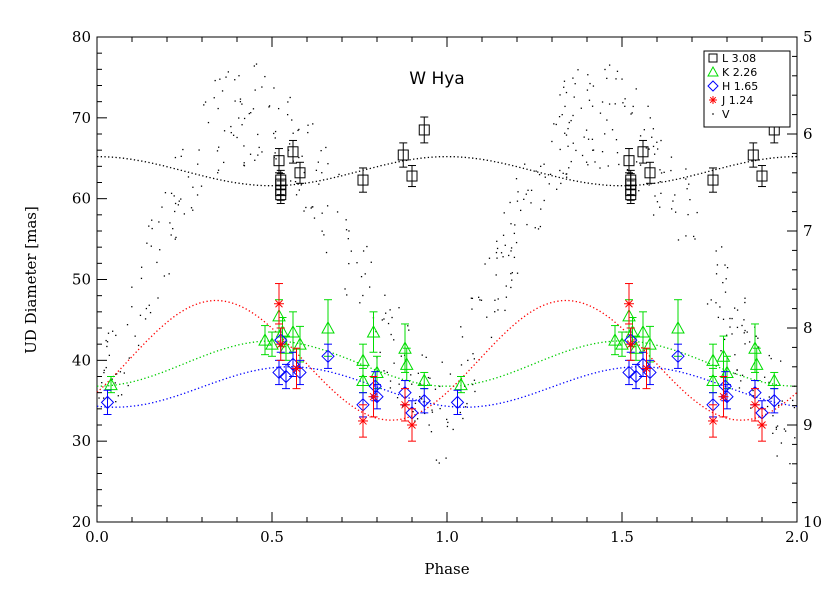  I want to click on legend-label: J 1.24, so click(737, 100).